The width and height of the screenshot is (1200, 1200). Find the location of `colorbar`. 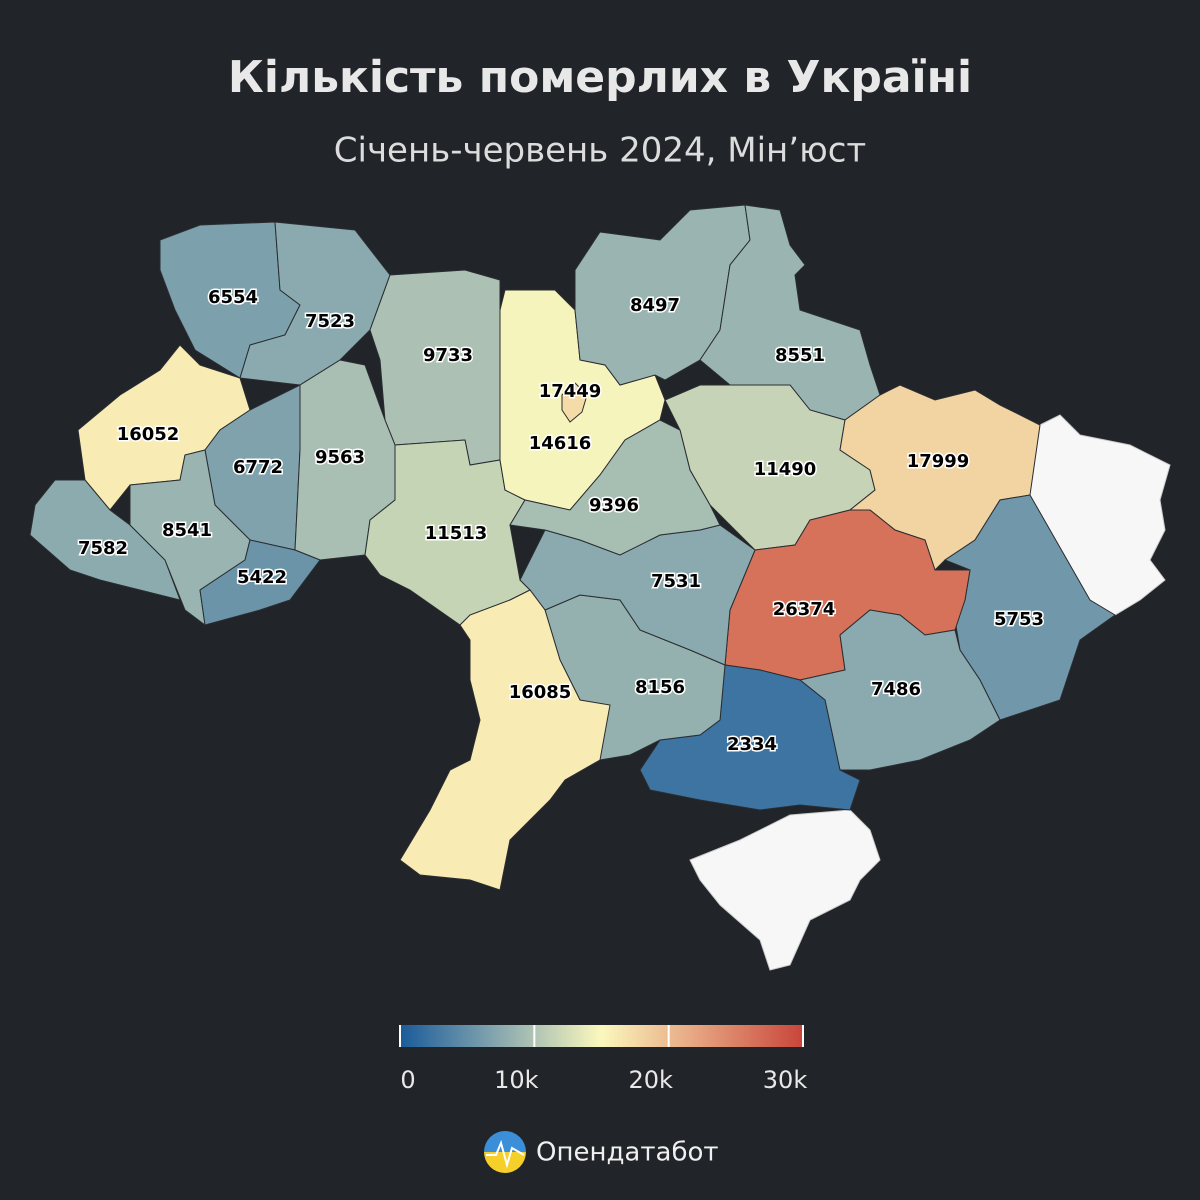

colorbar is located at coordinates (601, 1036).